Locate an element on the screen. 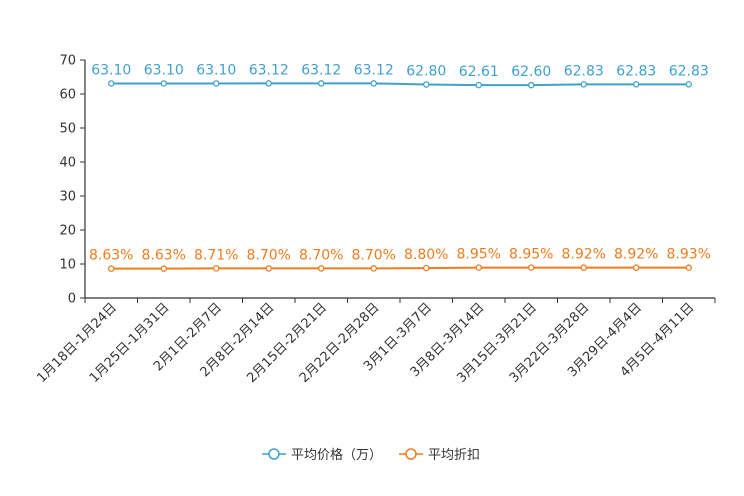 The width and height of the screenshot is (744, 496). data-label: 8.71% is located at coordinates (216, 255).